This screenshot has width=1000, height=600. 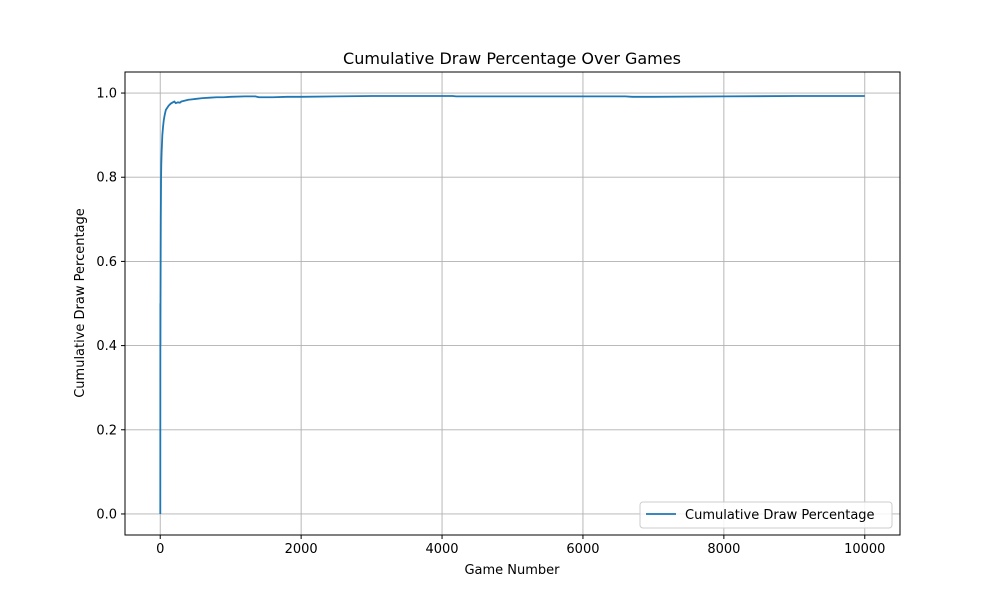 What do you see at coordinates (80, 303) in the screenshot?
I see `y-axis-label: Cumulative Draw Percentage` at bounding box center [80, 303].